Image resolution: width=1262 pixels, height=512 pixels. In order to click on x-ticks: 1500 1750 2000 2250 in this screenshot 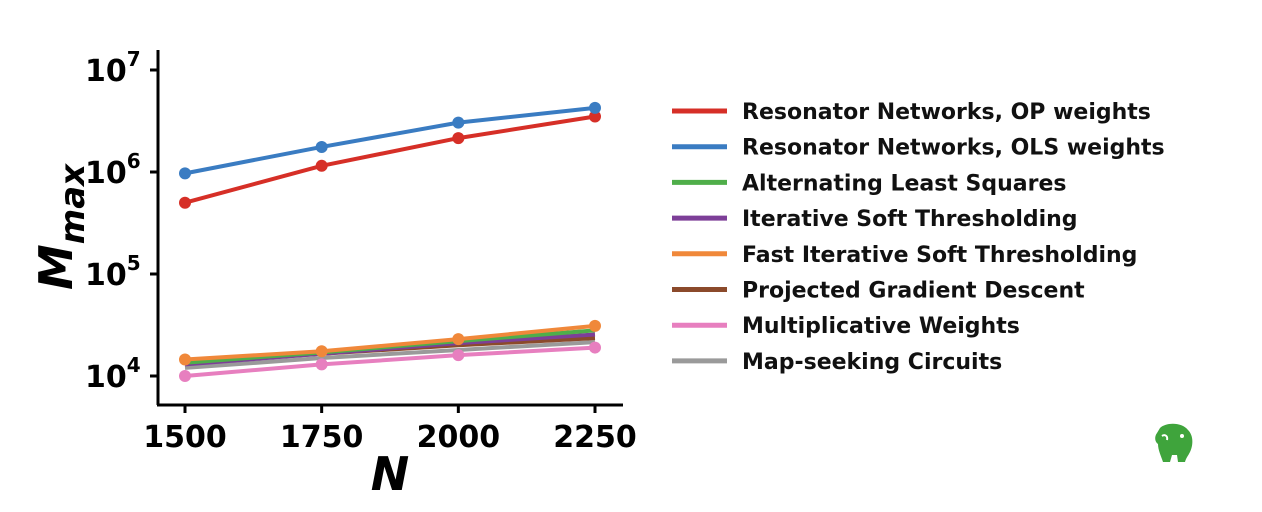, I will do `click(390, 430)`.